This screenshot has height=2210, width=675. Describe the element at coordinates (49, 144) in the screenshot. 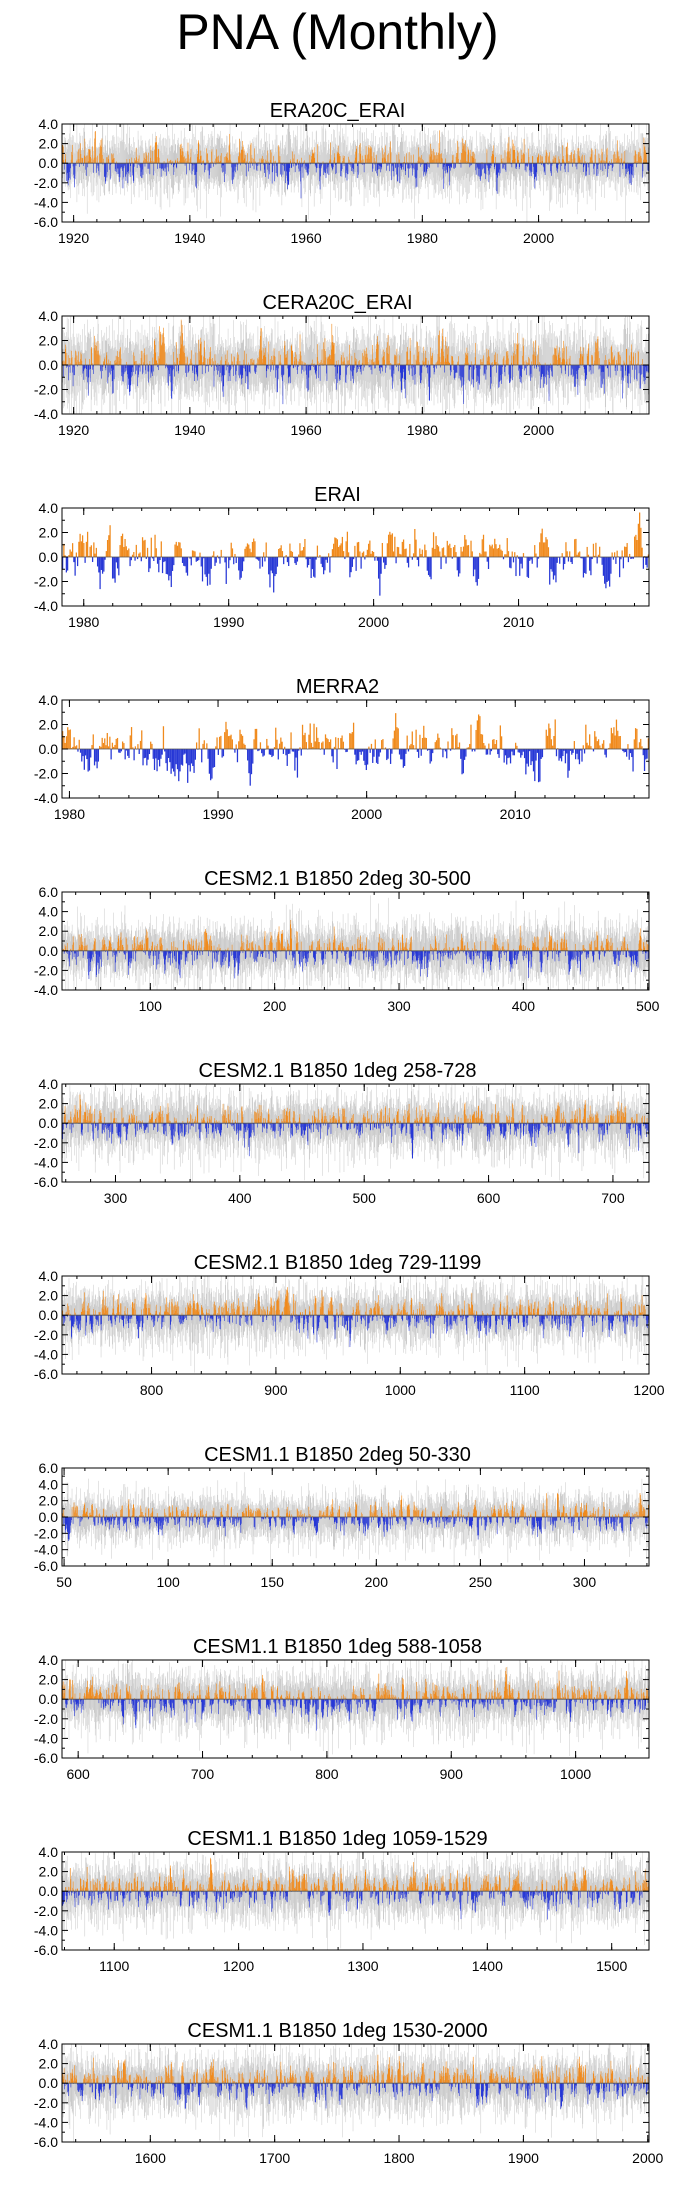

I see `y-tick-label: 2.0` at that location.